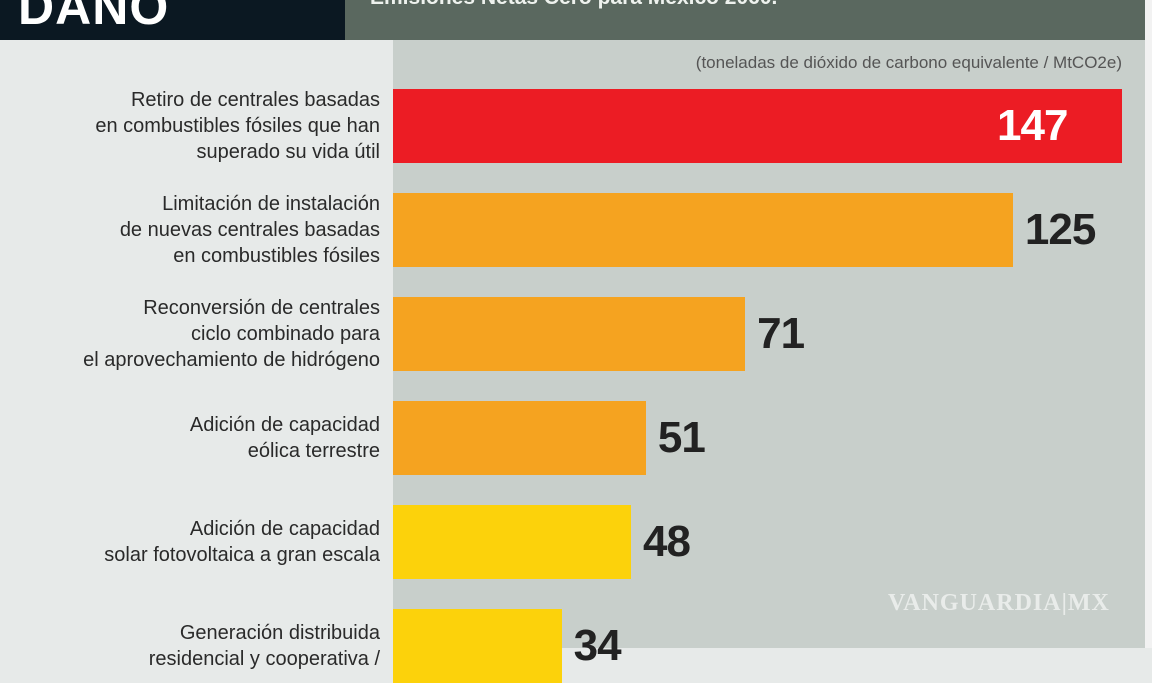 Image resolution: width=1152 pixels, height=683 pixels. Describe the element at coordinates (681, 437) in the screenshot. I see `value-label: 51` at that location.